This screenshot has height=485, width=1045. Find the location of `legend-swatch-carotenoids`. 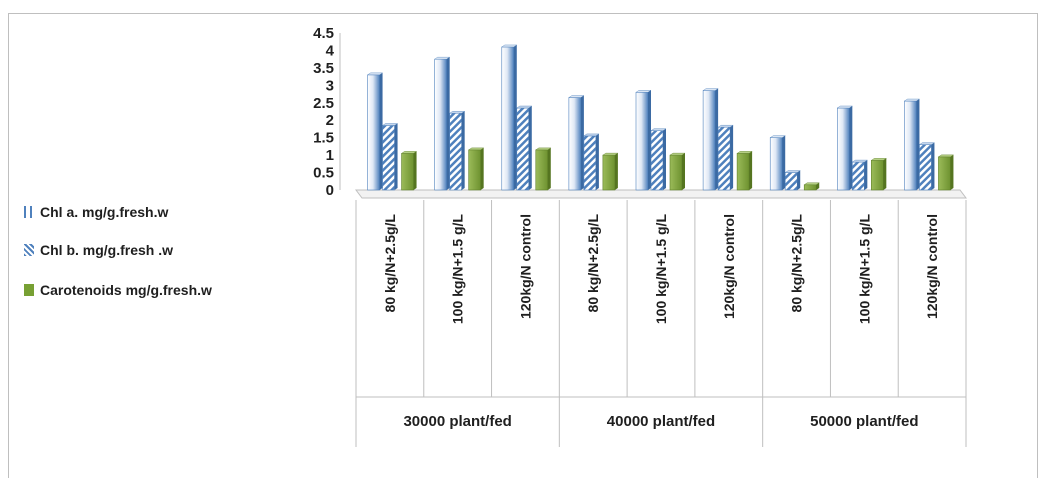

legend-swatch-carotenoids is located at coordinates (29, 290).